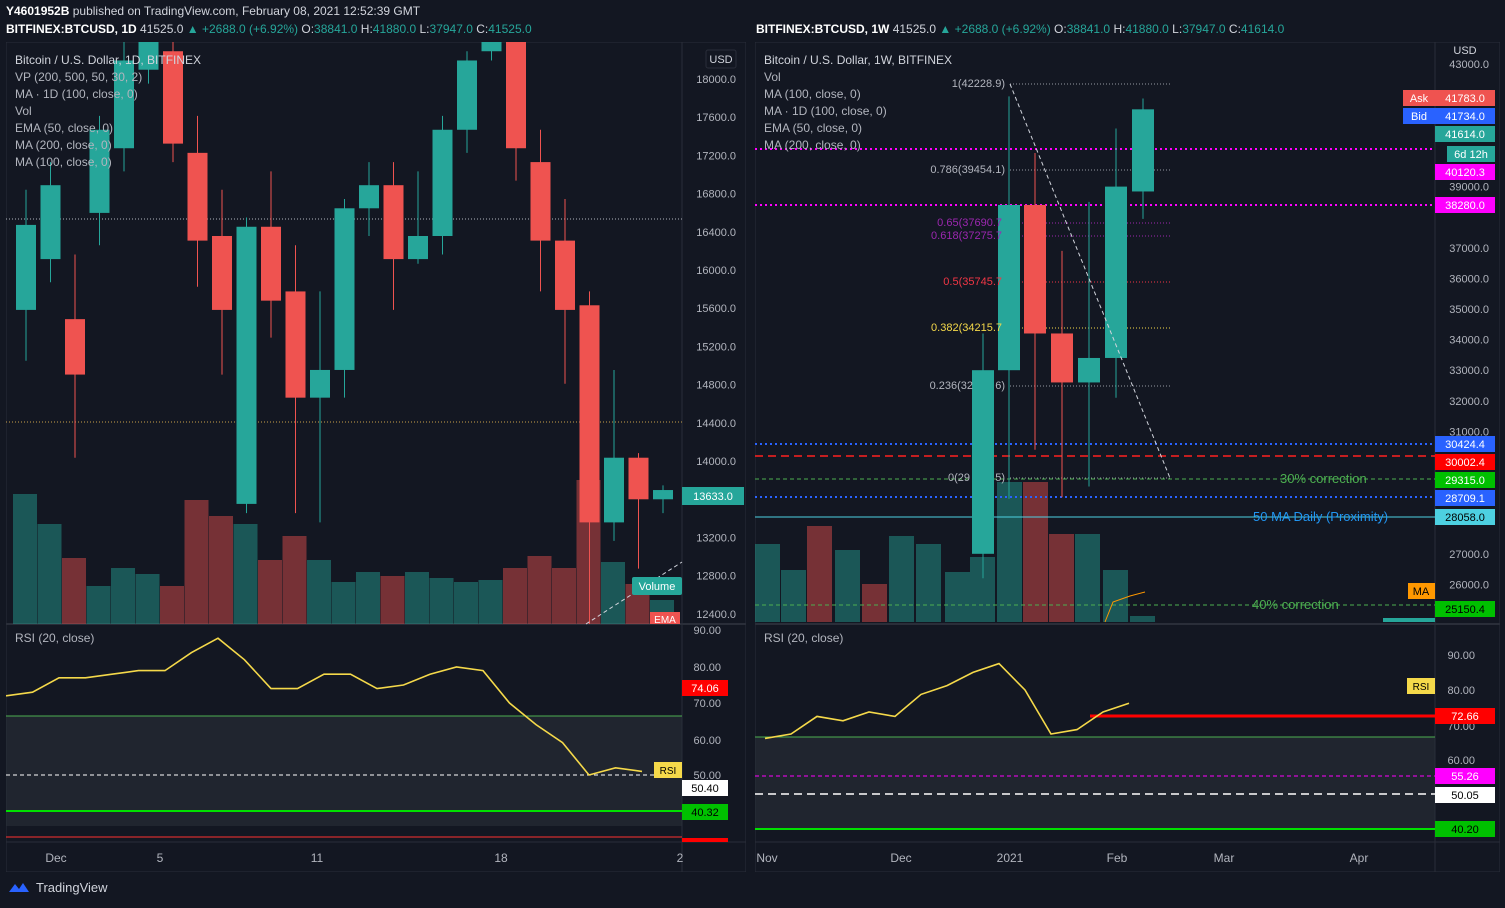  What do you see at coordinates (19, 887) in the screenshot?
I see `tradingview-logo-icon` at bounding box center [19, 887].